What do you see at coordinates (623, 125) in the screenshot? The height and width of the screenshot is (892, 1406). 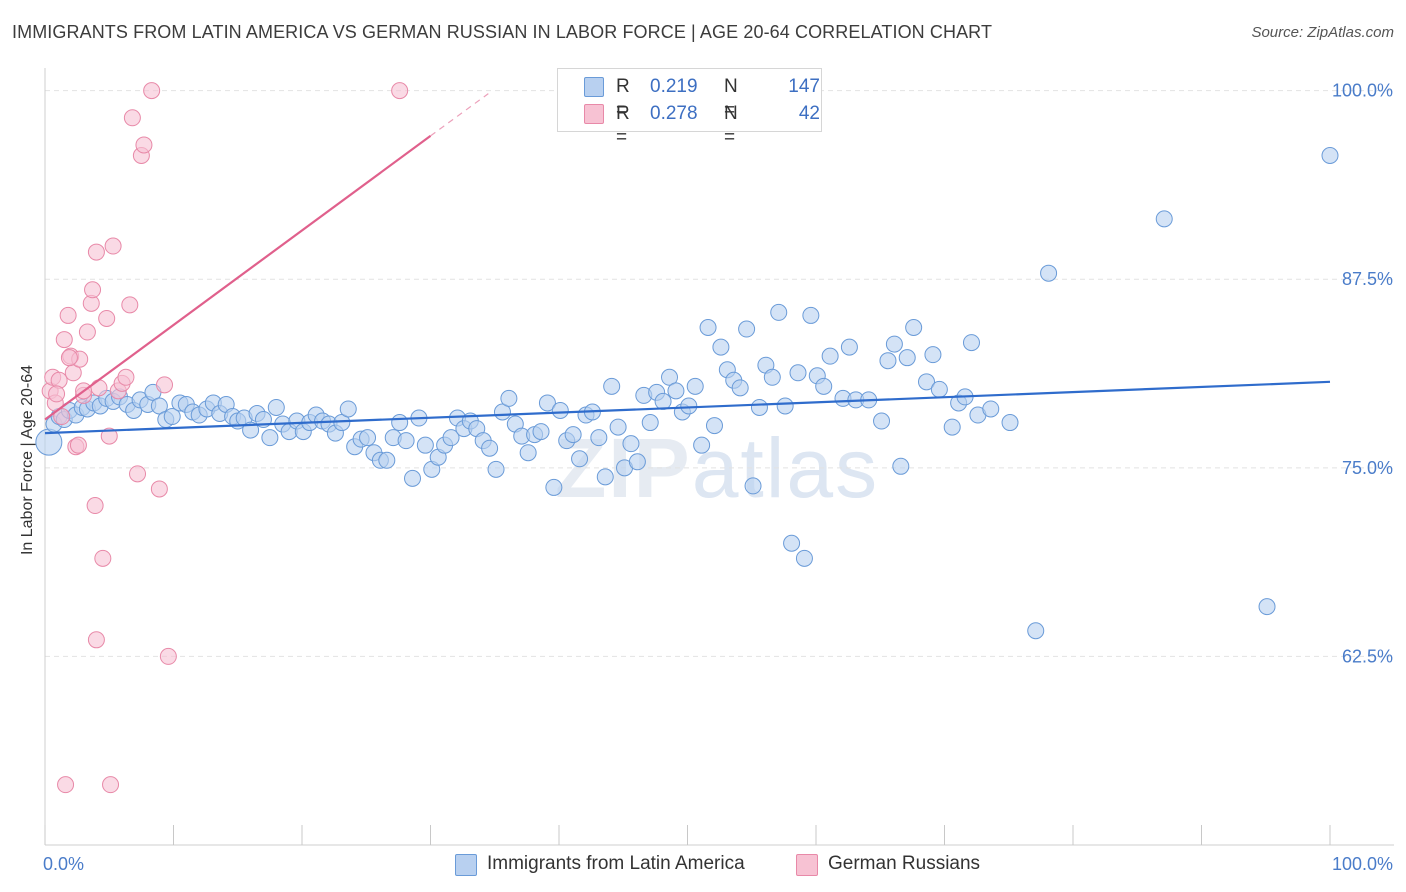 I see `legend-r-label: R =` at bounding box center [623, 125].